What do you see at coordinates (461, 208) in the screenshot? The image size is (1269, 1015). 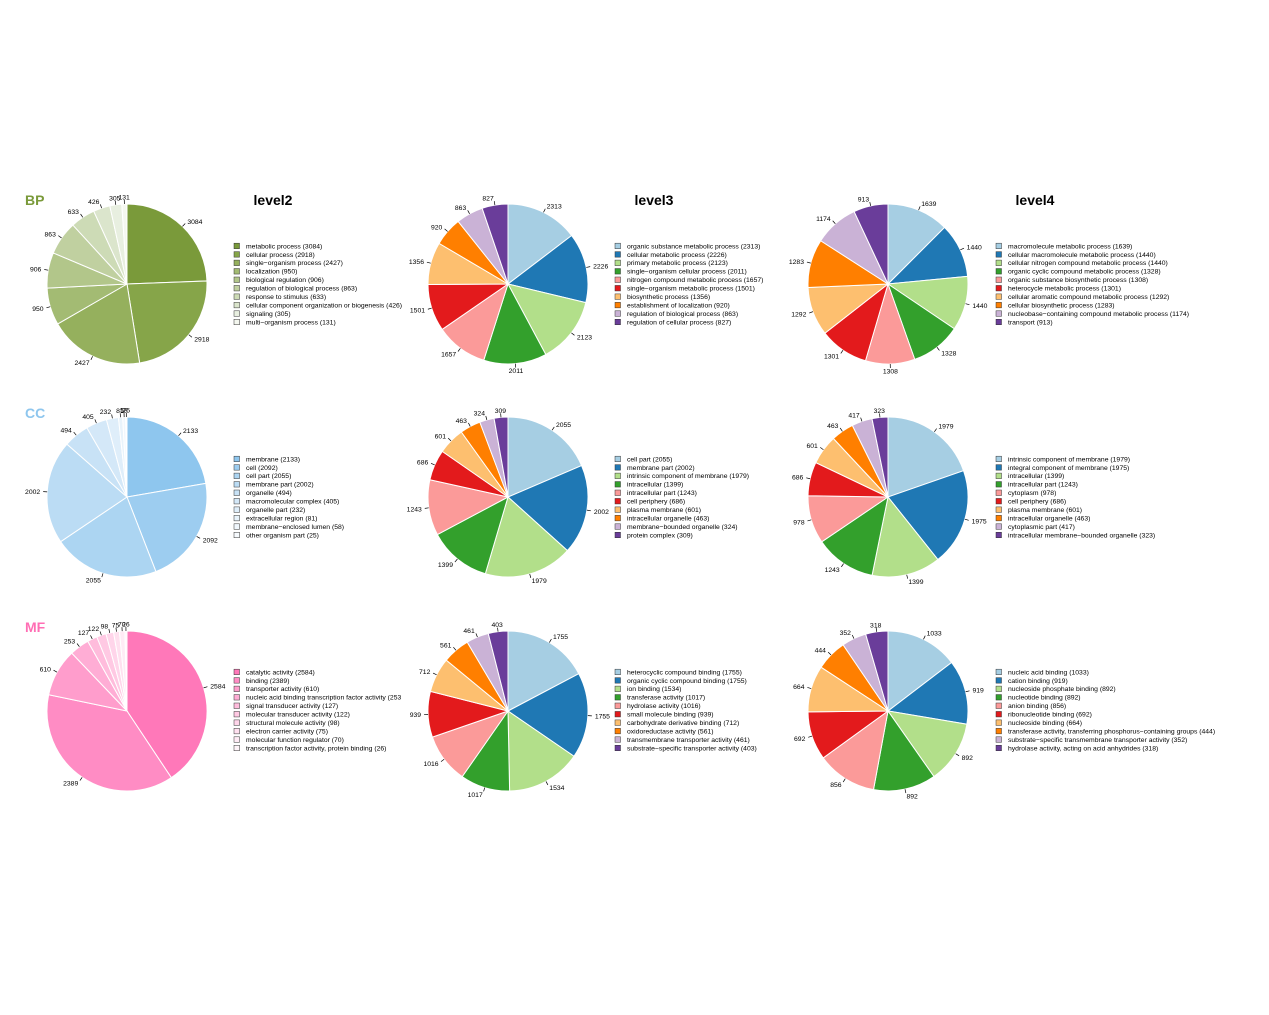 I see `slice-value-label: 863` at bounding box center [461, 208].